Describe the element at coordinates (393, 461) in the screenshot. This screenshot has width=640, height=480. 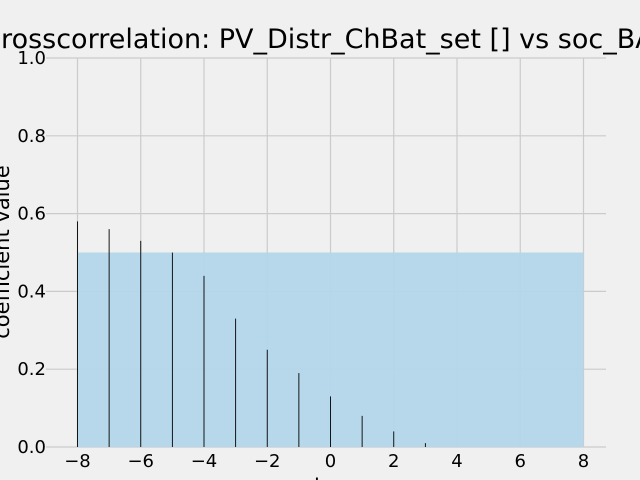
I see `x-tick-label: 2` at that location.